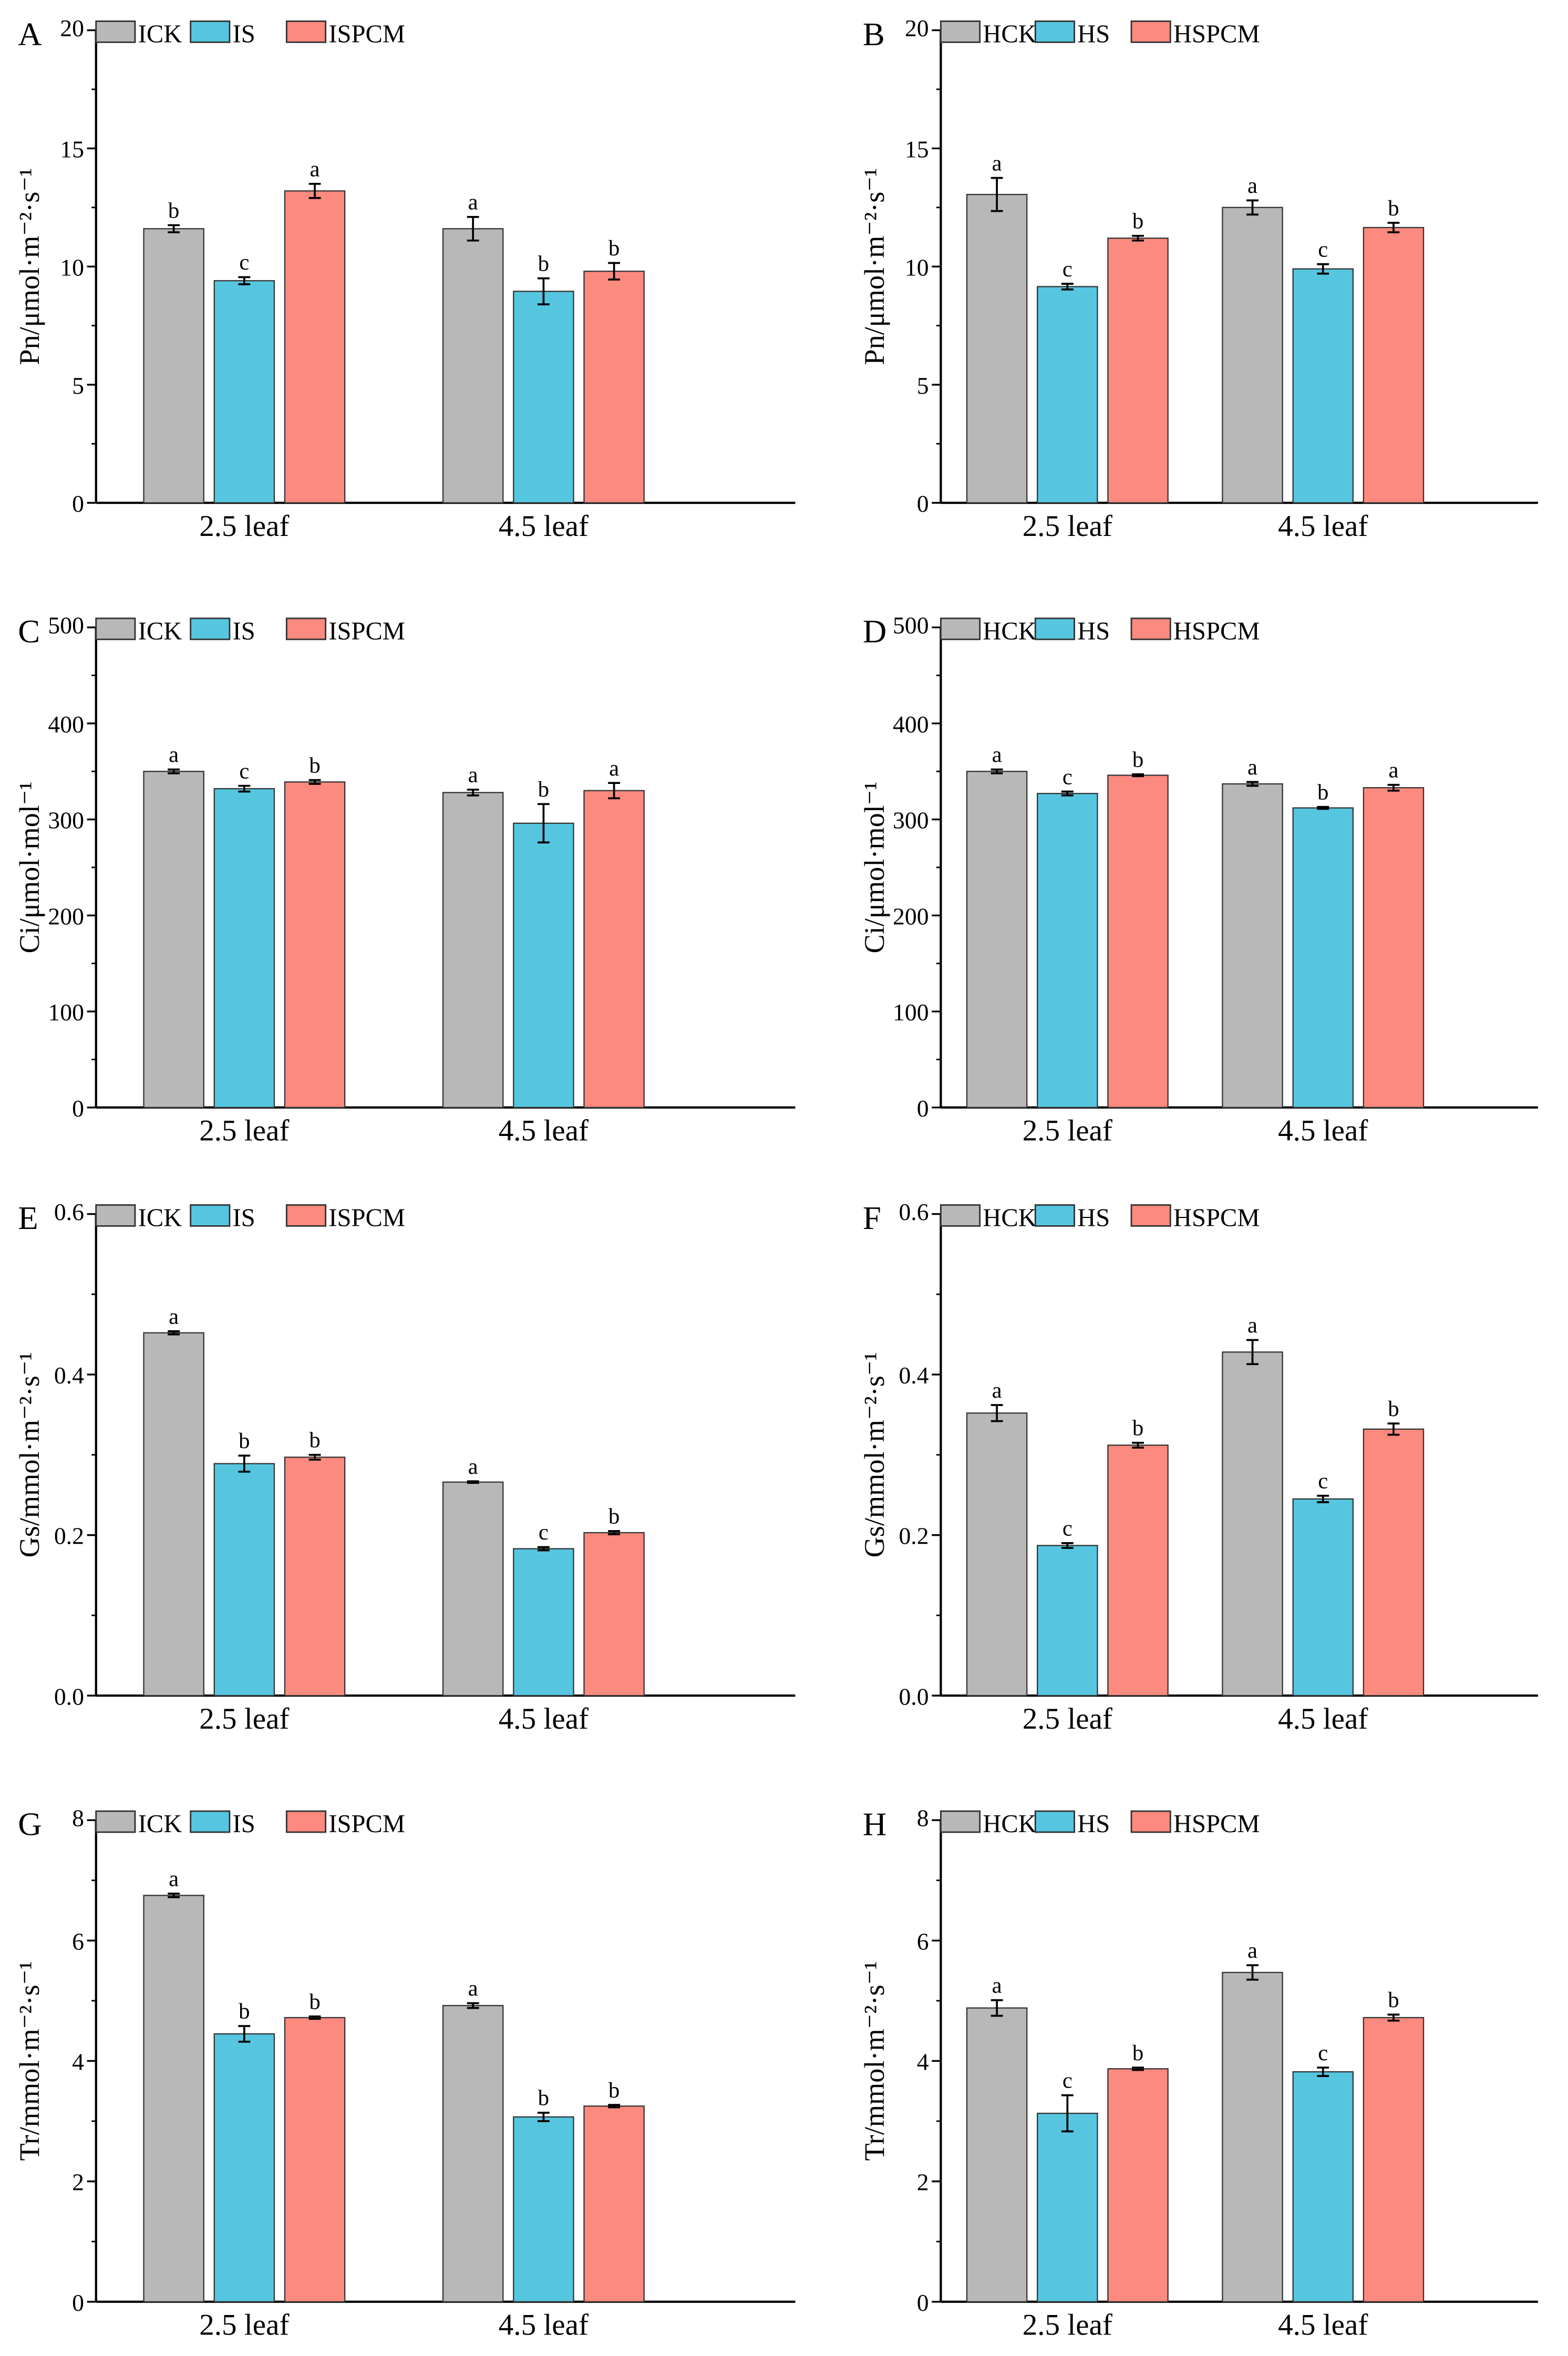  Describe the element at coordinates (874, 867) in the screenshot. I see `y-axis-label: Ci/μmol·mol⁻¹` at that location.